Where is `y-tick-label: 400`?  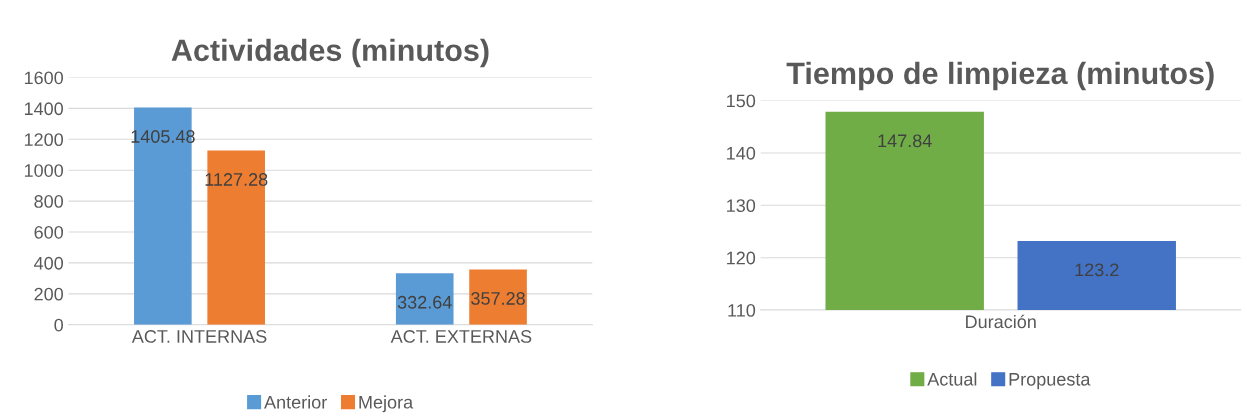
y-tick-label: 400 is located at coordinates (49, 263).